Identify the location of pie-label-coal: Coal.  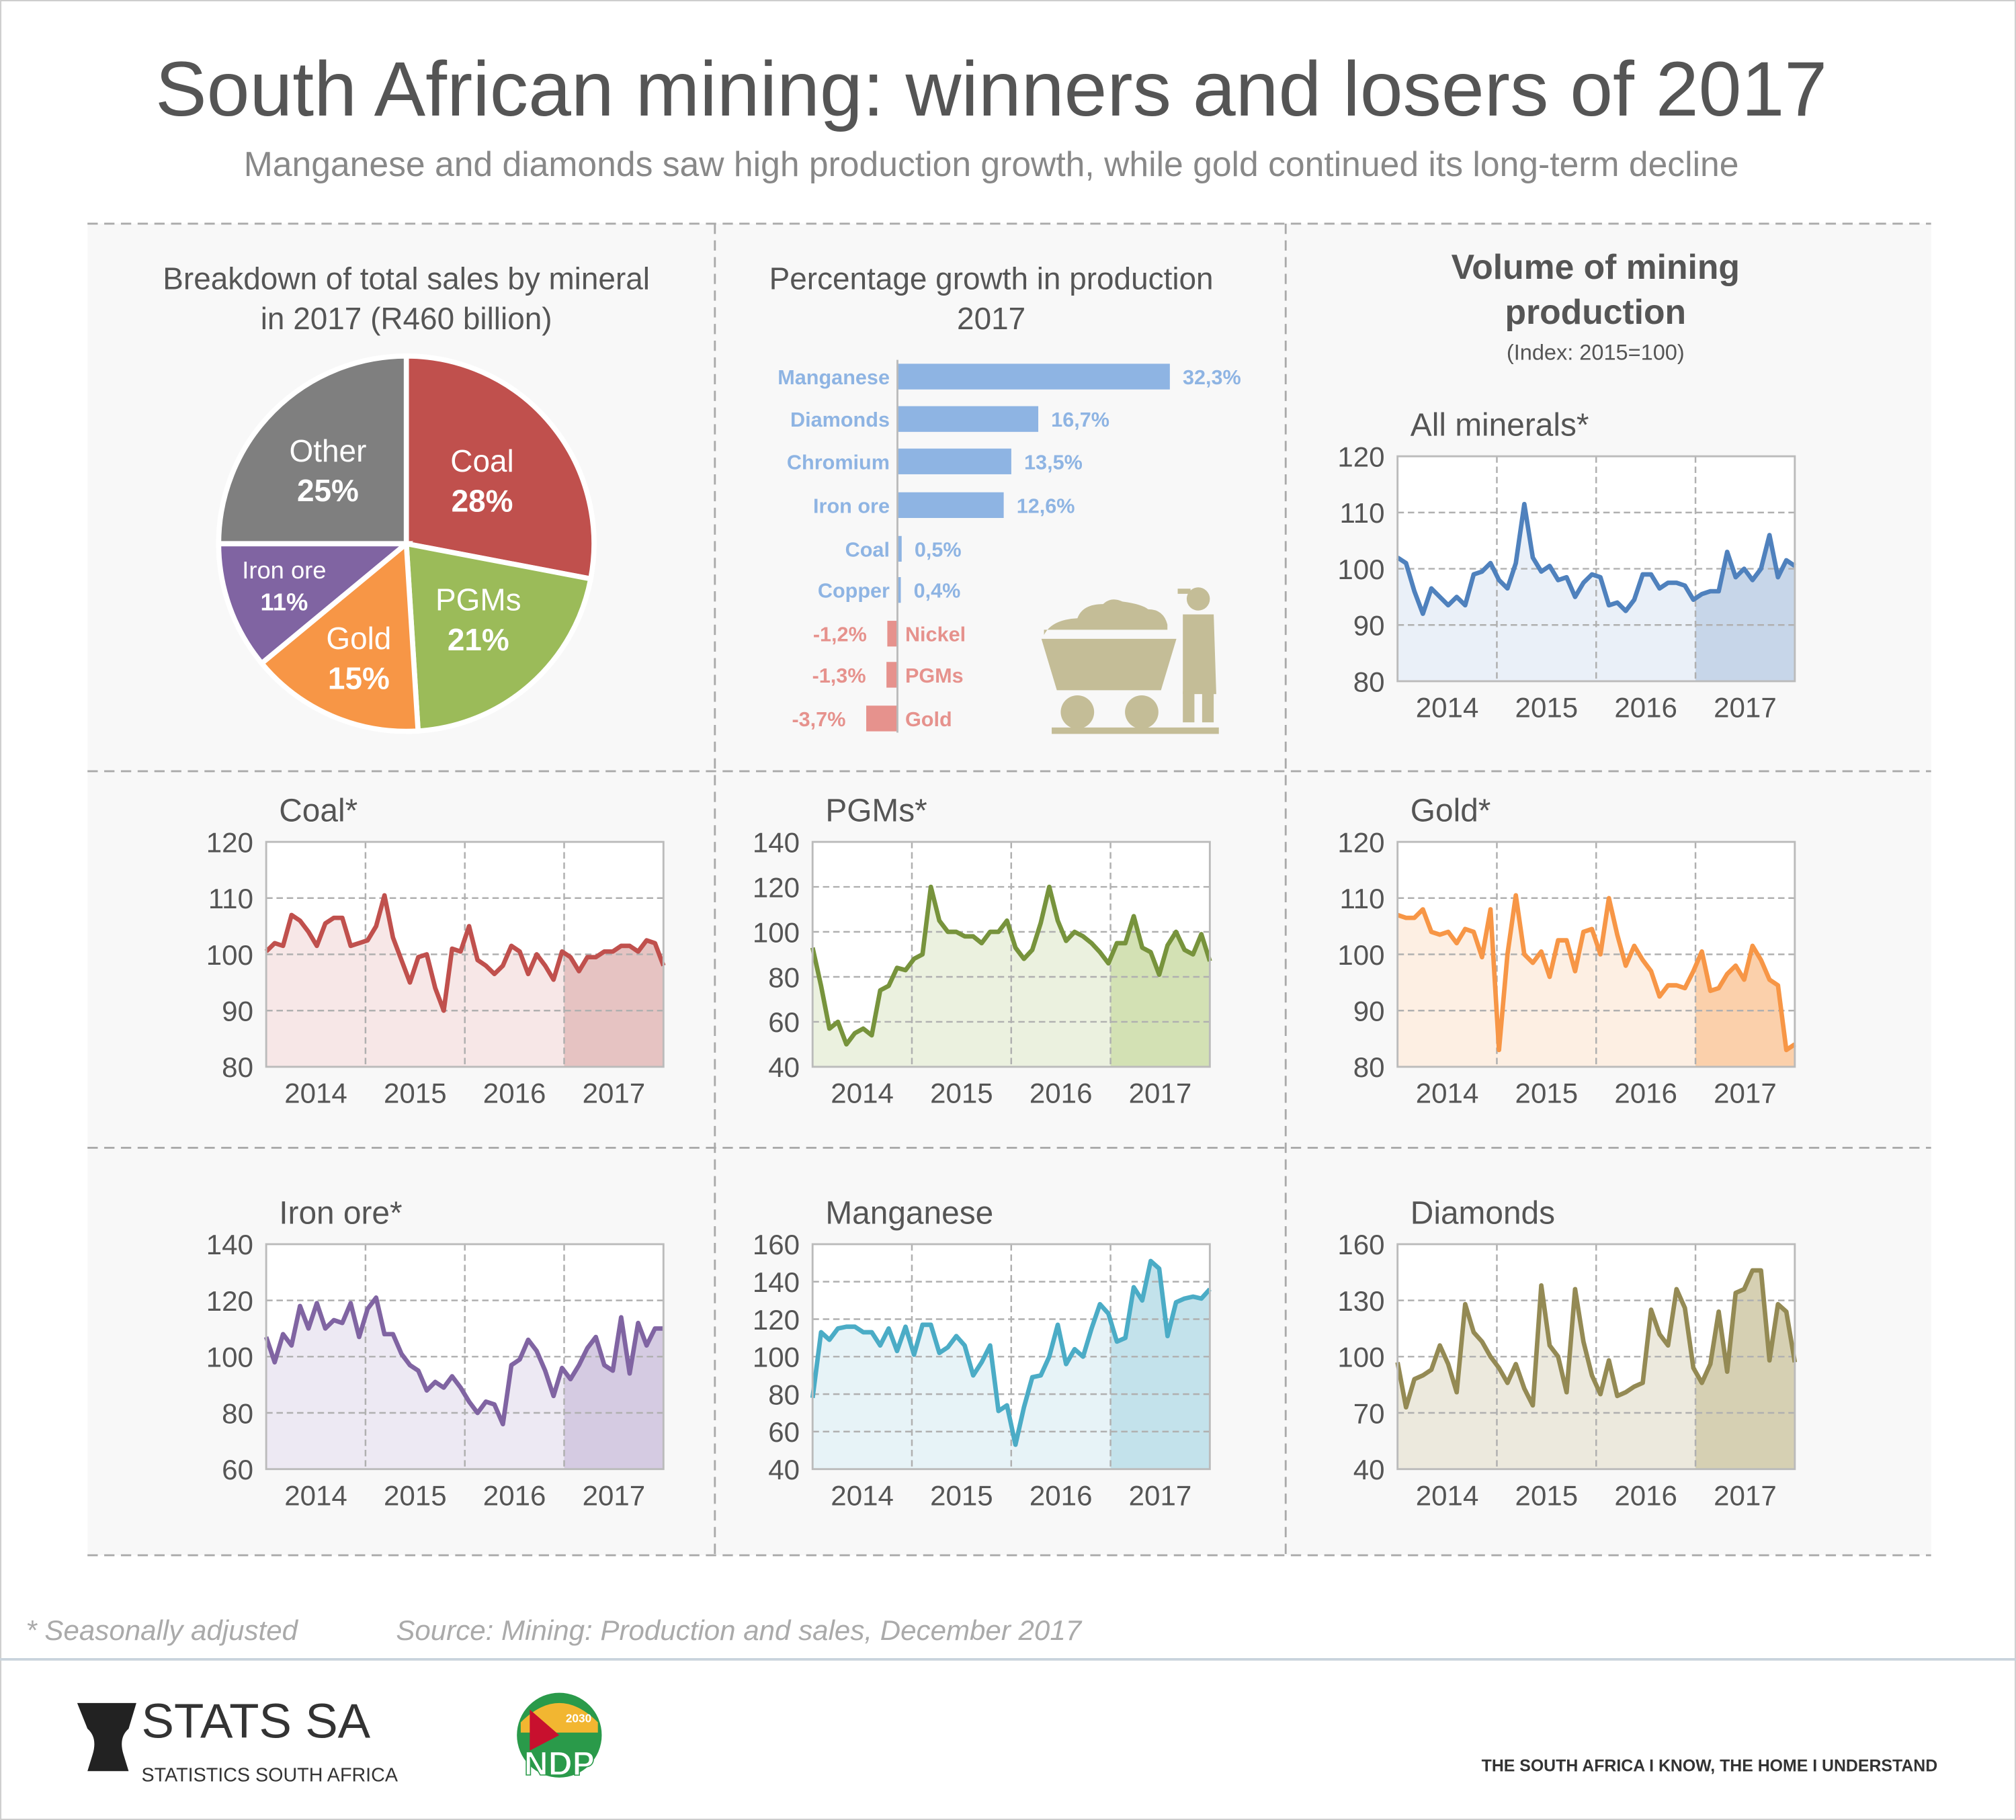
(481, 460).